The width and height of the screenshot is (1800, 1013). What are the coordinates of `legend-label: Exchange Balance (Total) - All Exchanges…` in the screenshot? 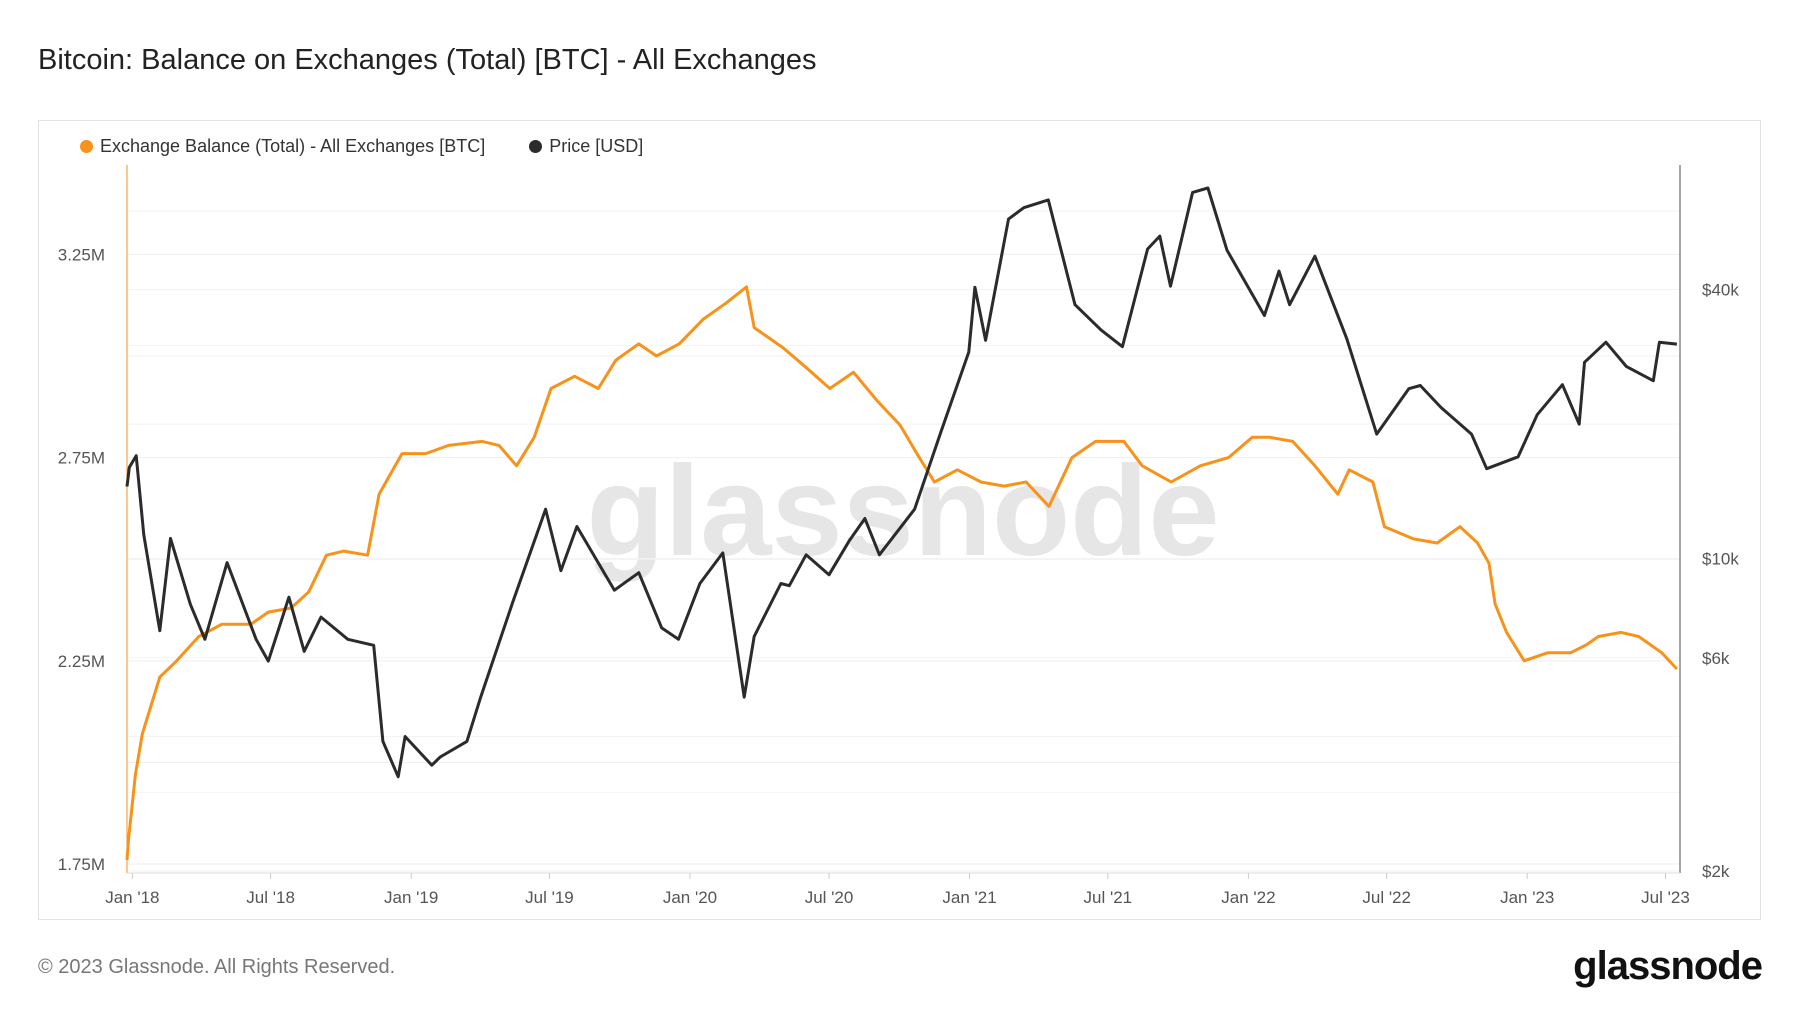 It's located at (293, 146).